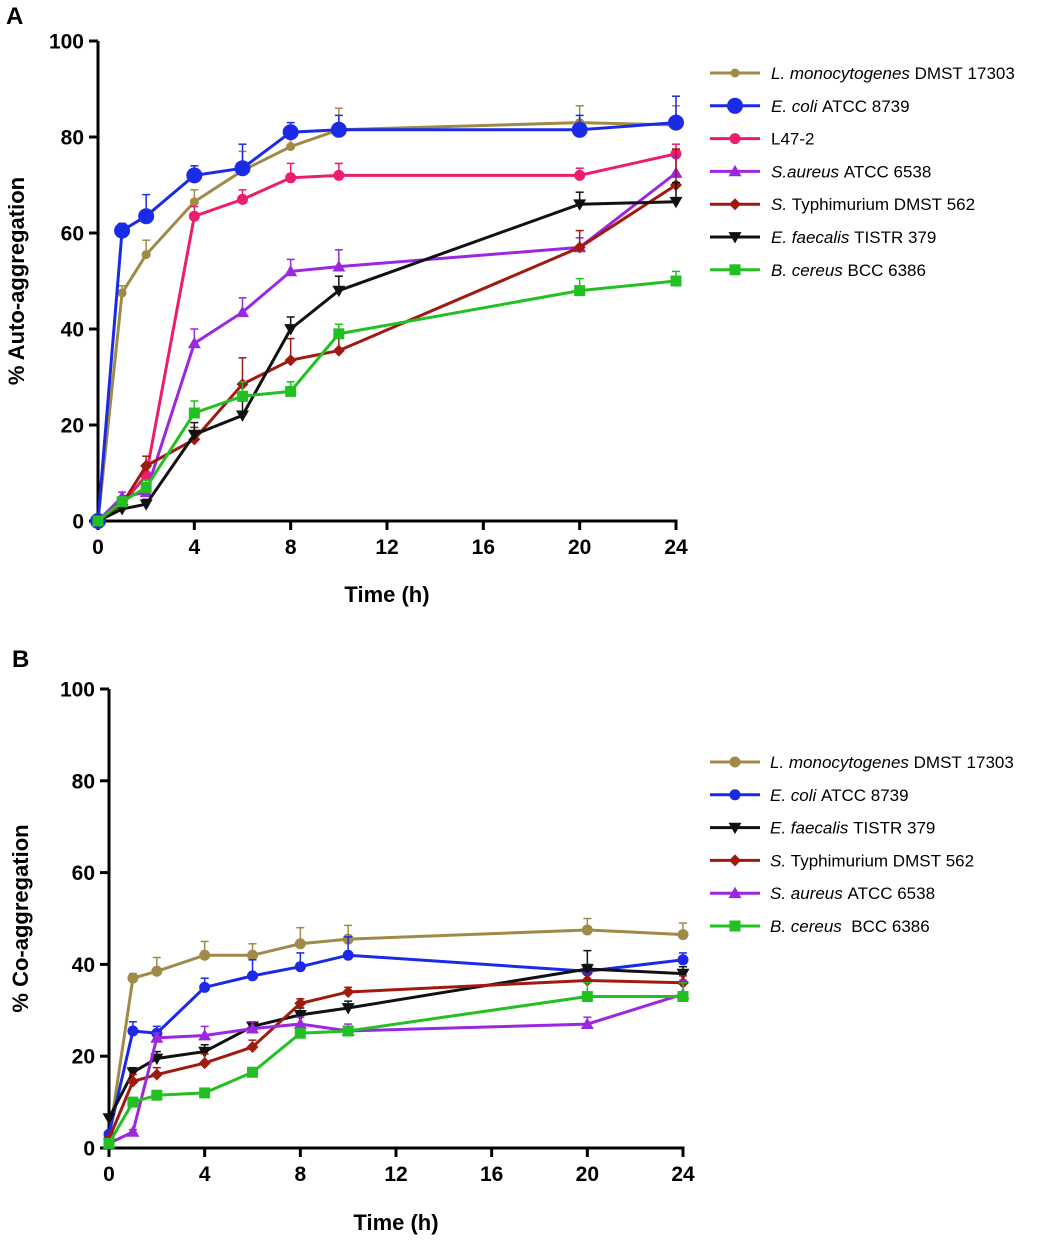  Describe the element at coordinates (806, 926) in the screenshot. I see `panel-b-legend-label-italic: B. cereus` at that location.